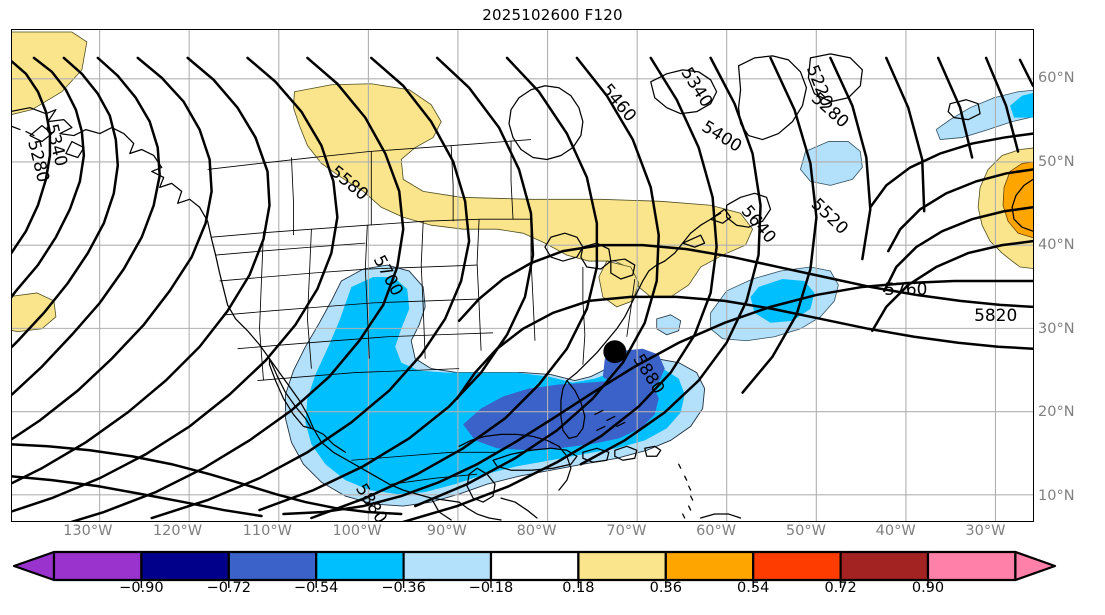  What do you see at coordinates (984, 114) in the screenshot?
I see `shade-negative-far-north-atlantic` at bounding box center [984, 114].